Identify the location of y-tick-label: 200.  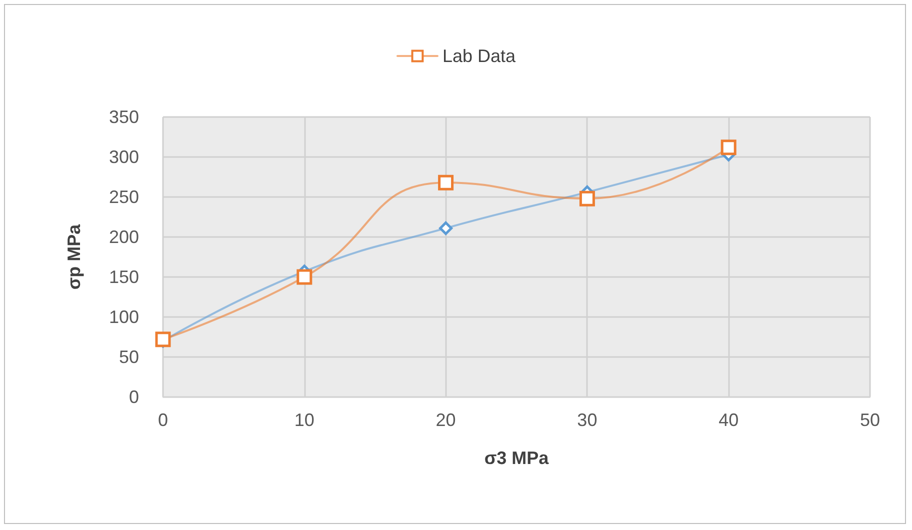
(123, 237).